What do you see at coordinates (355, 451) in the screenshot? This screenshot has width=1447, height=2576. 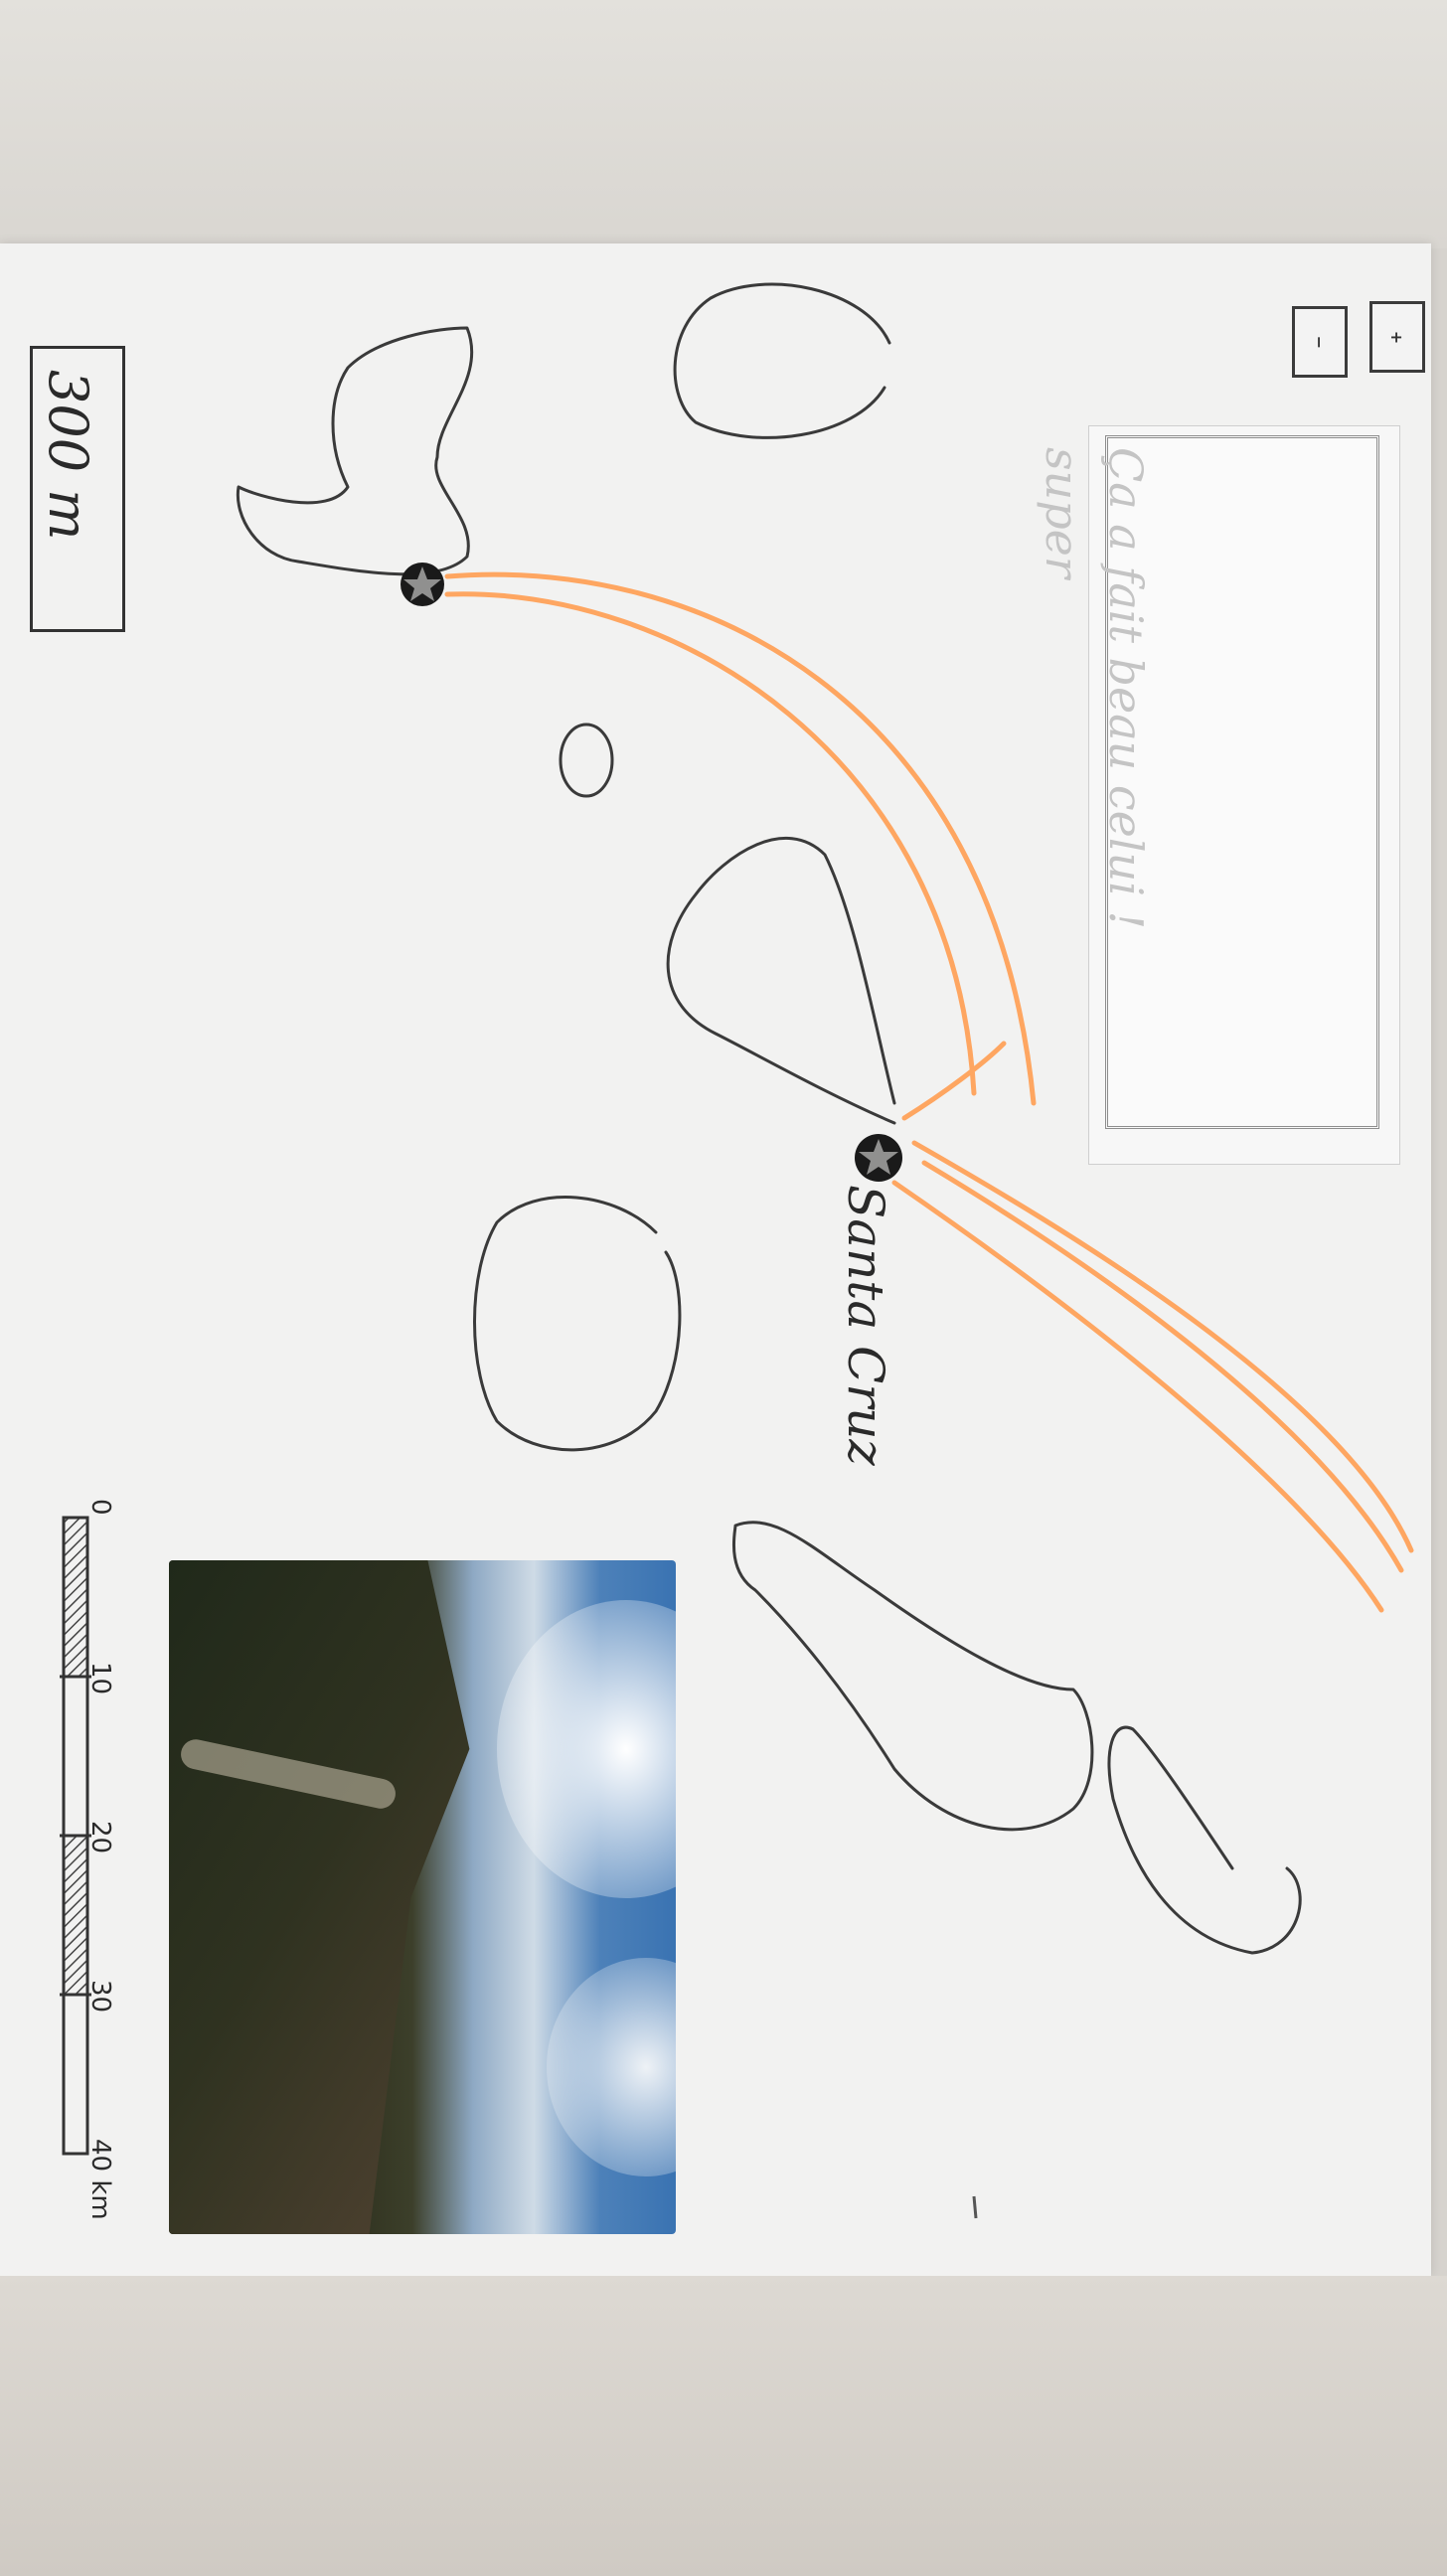 I see `island-north` at bounding box center [355, 451].